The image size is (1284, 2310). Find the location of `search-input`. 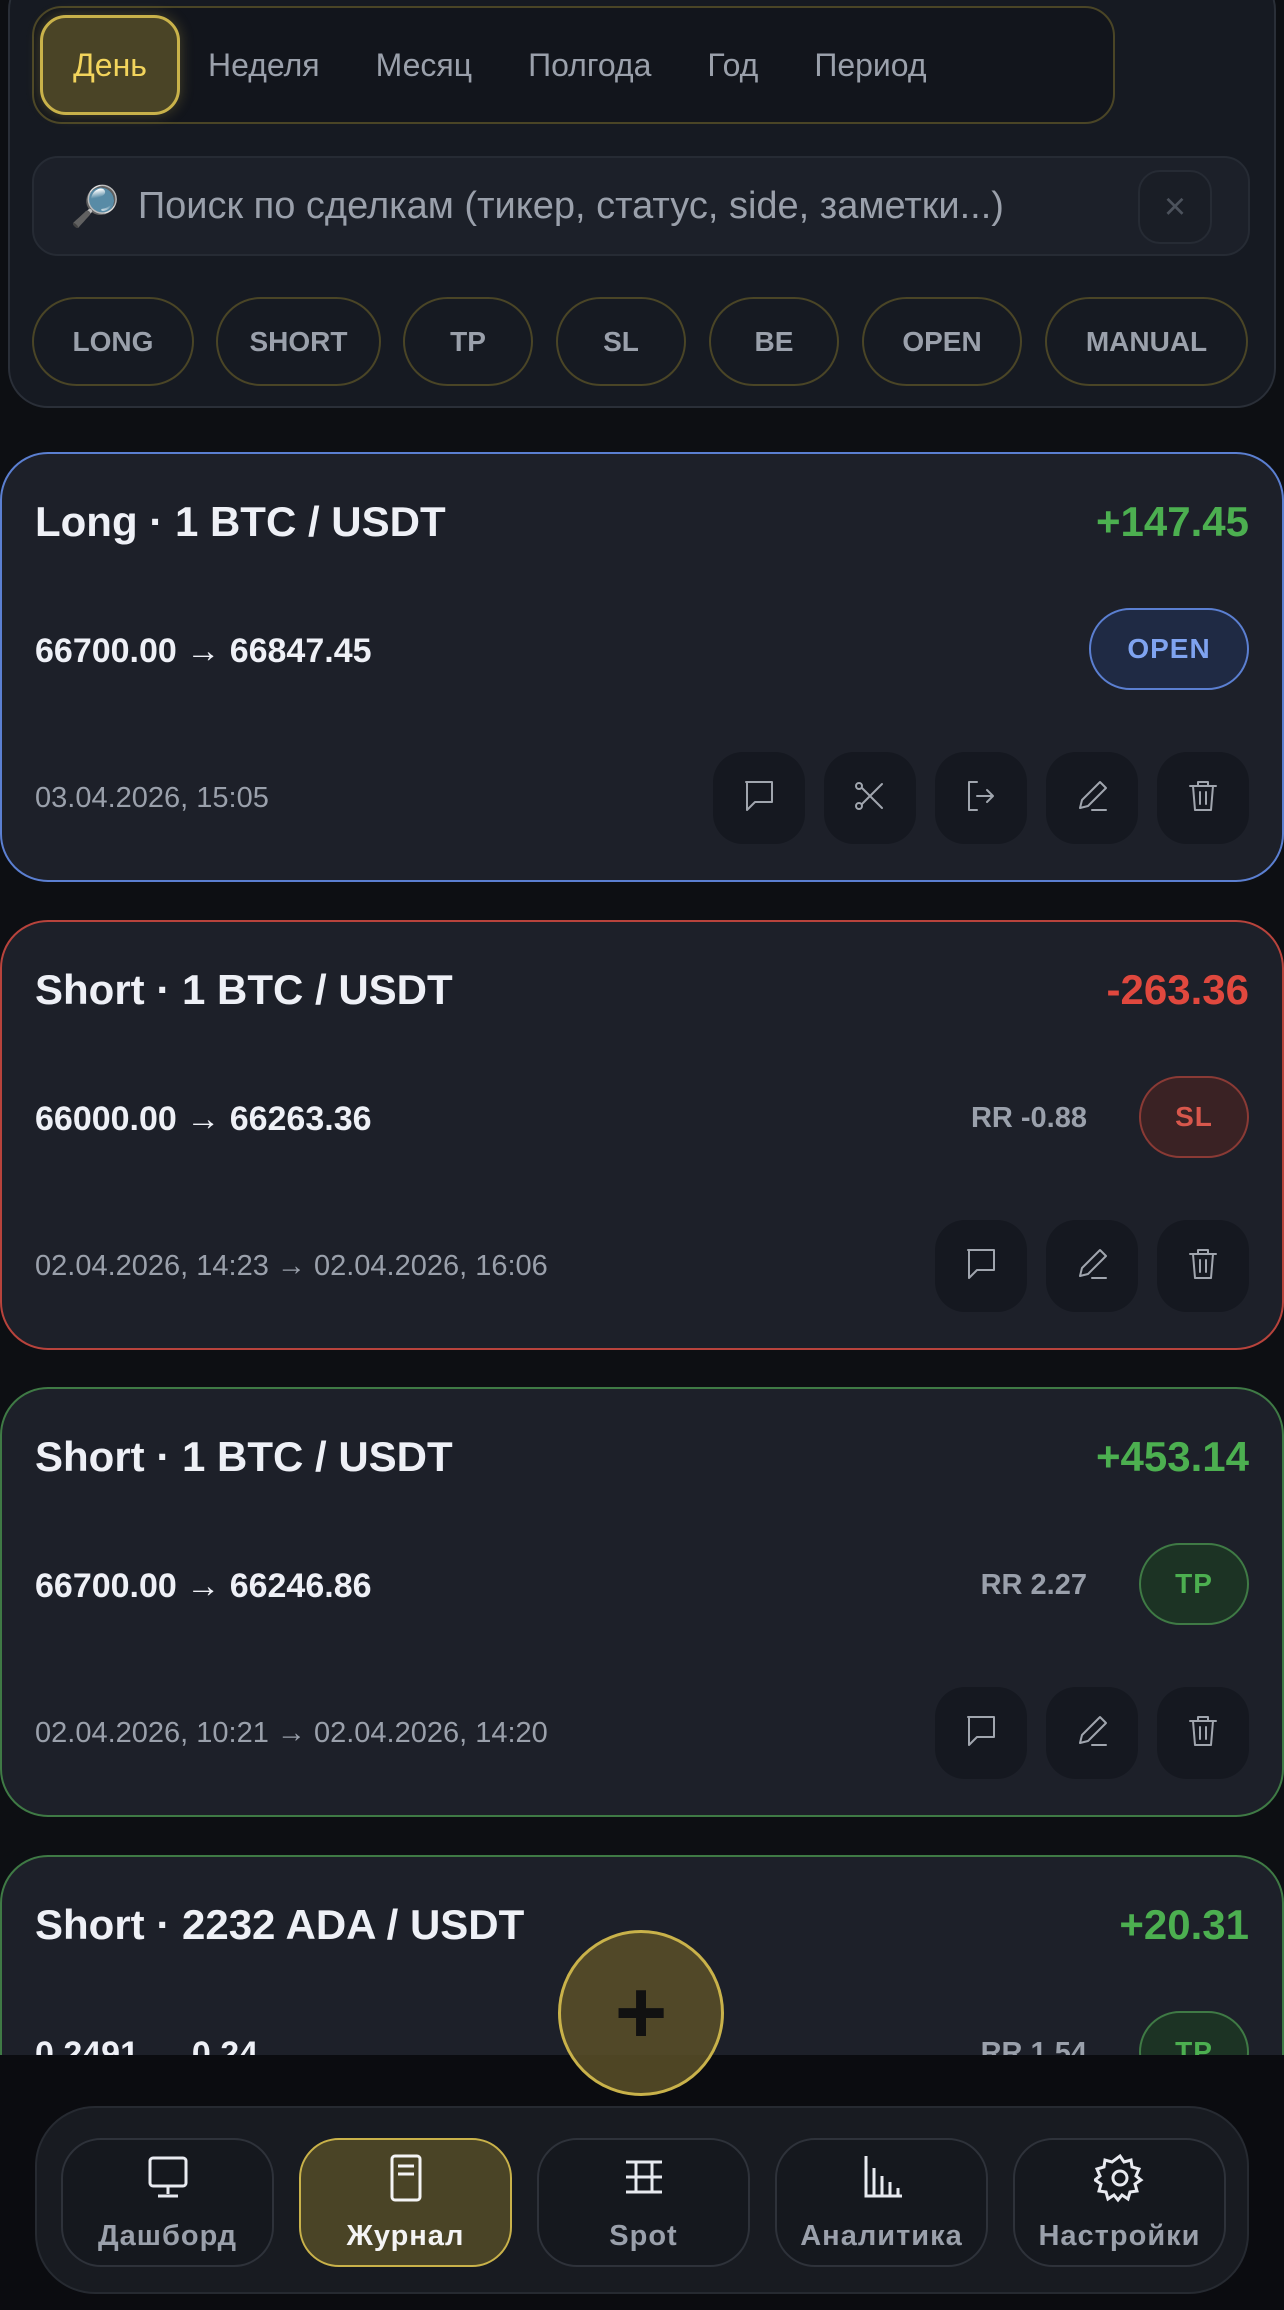

search-input is located at coordinates (637, 206).